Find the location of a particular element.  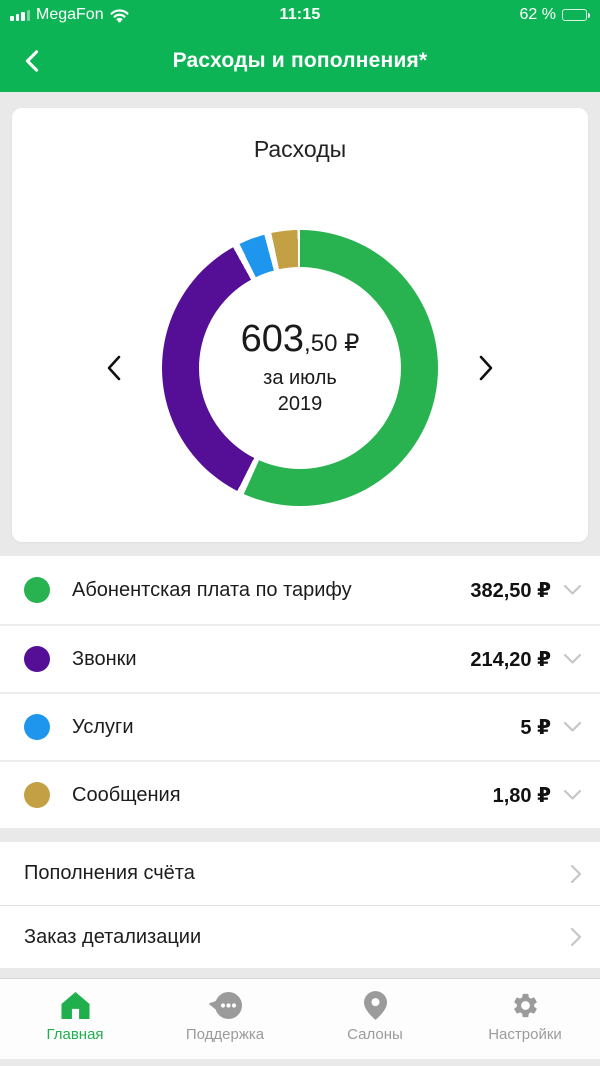

tab-bar: Главная Поддержка Салоны Н is located at coordinates (300, 1018).